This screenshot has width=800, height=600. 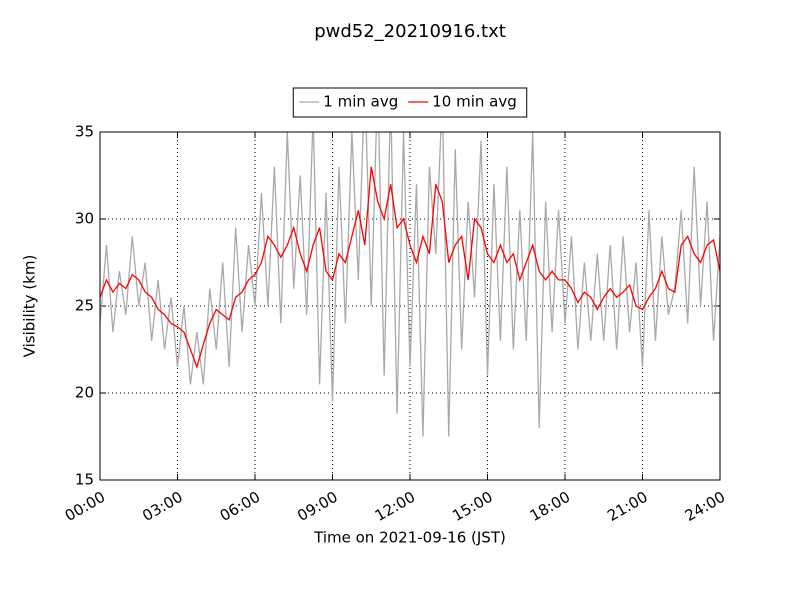 What do you see at coordinates (410, 31) in the screenshot?
I see `chart-title: pwd52_20210916.txt` at bounding box center [410, 31].